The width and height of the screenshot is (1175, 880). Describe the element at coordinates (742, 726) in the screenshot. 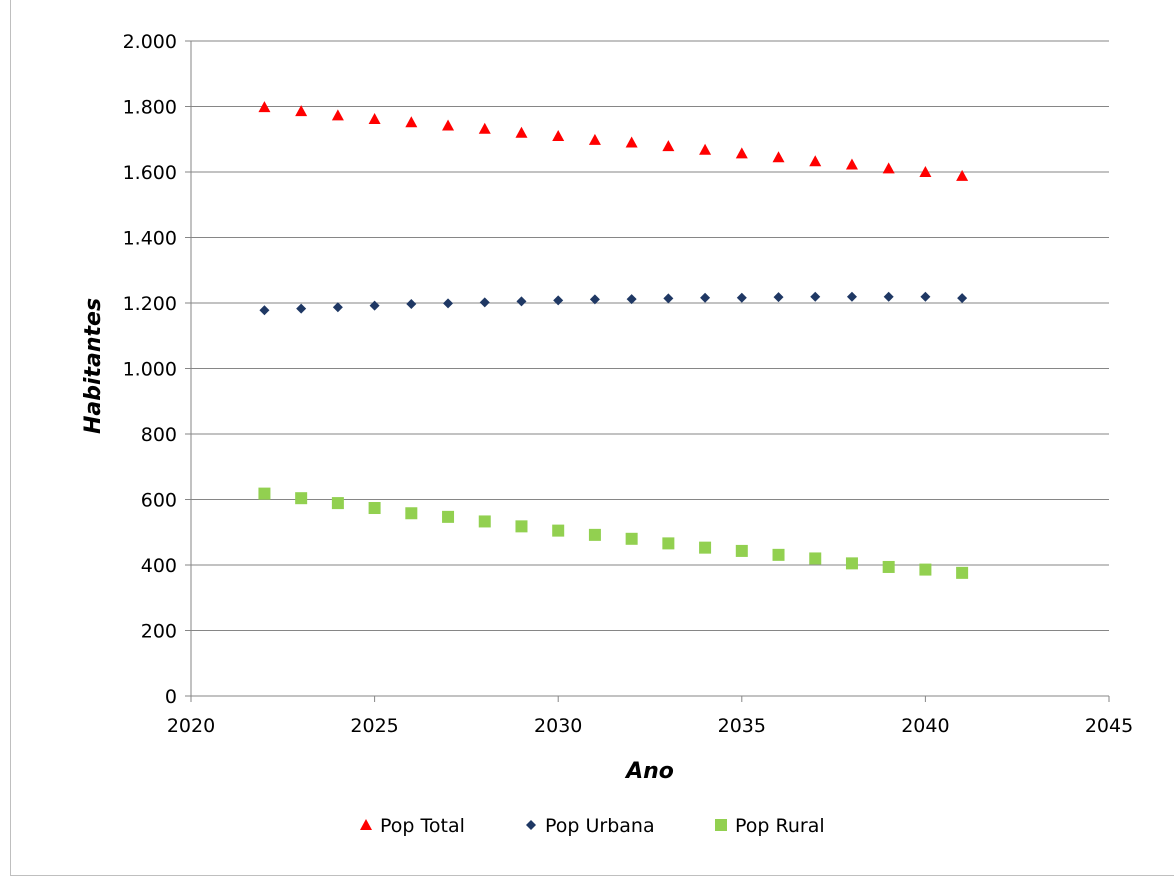

I see `x-tick-label: 2035` at that location.